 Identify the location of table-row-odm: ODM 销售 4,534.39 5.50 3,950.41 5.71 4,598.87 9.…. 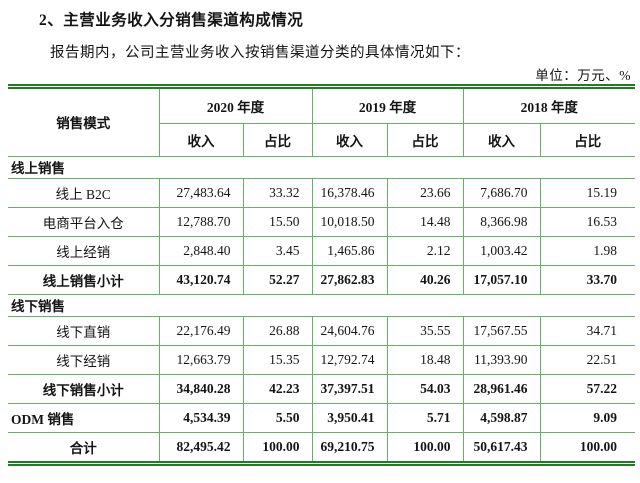
(321, 417).